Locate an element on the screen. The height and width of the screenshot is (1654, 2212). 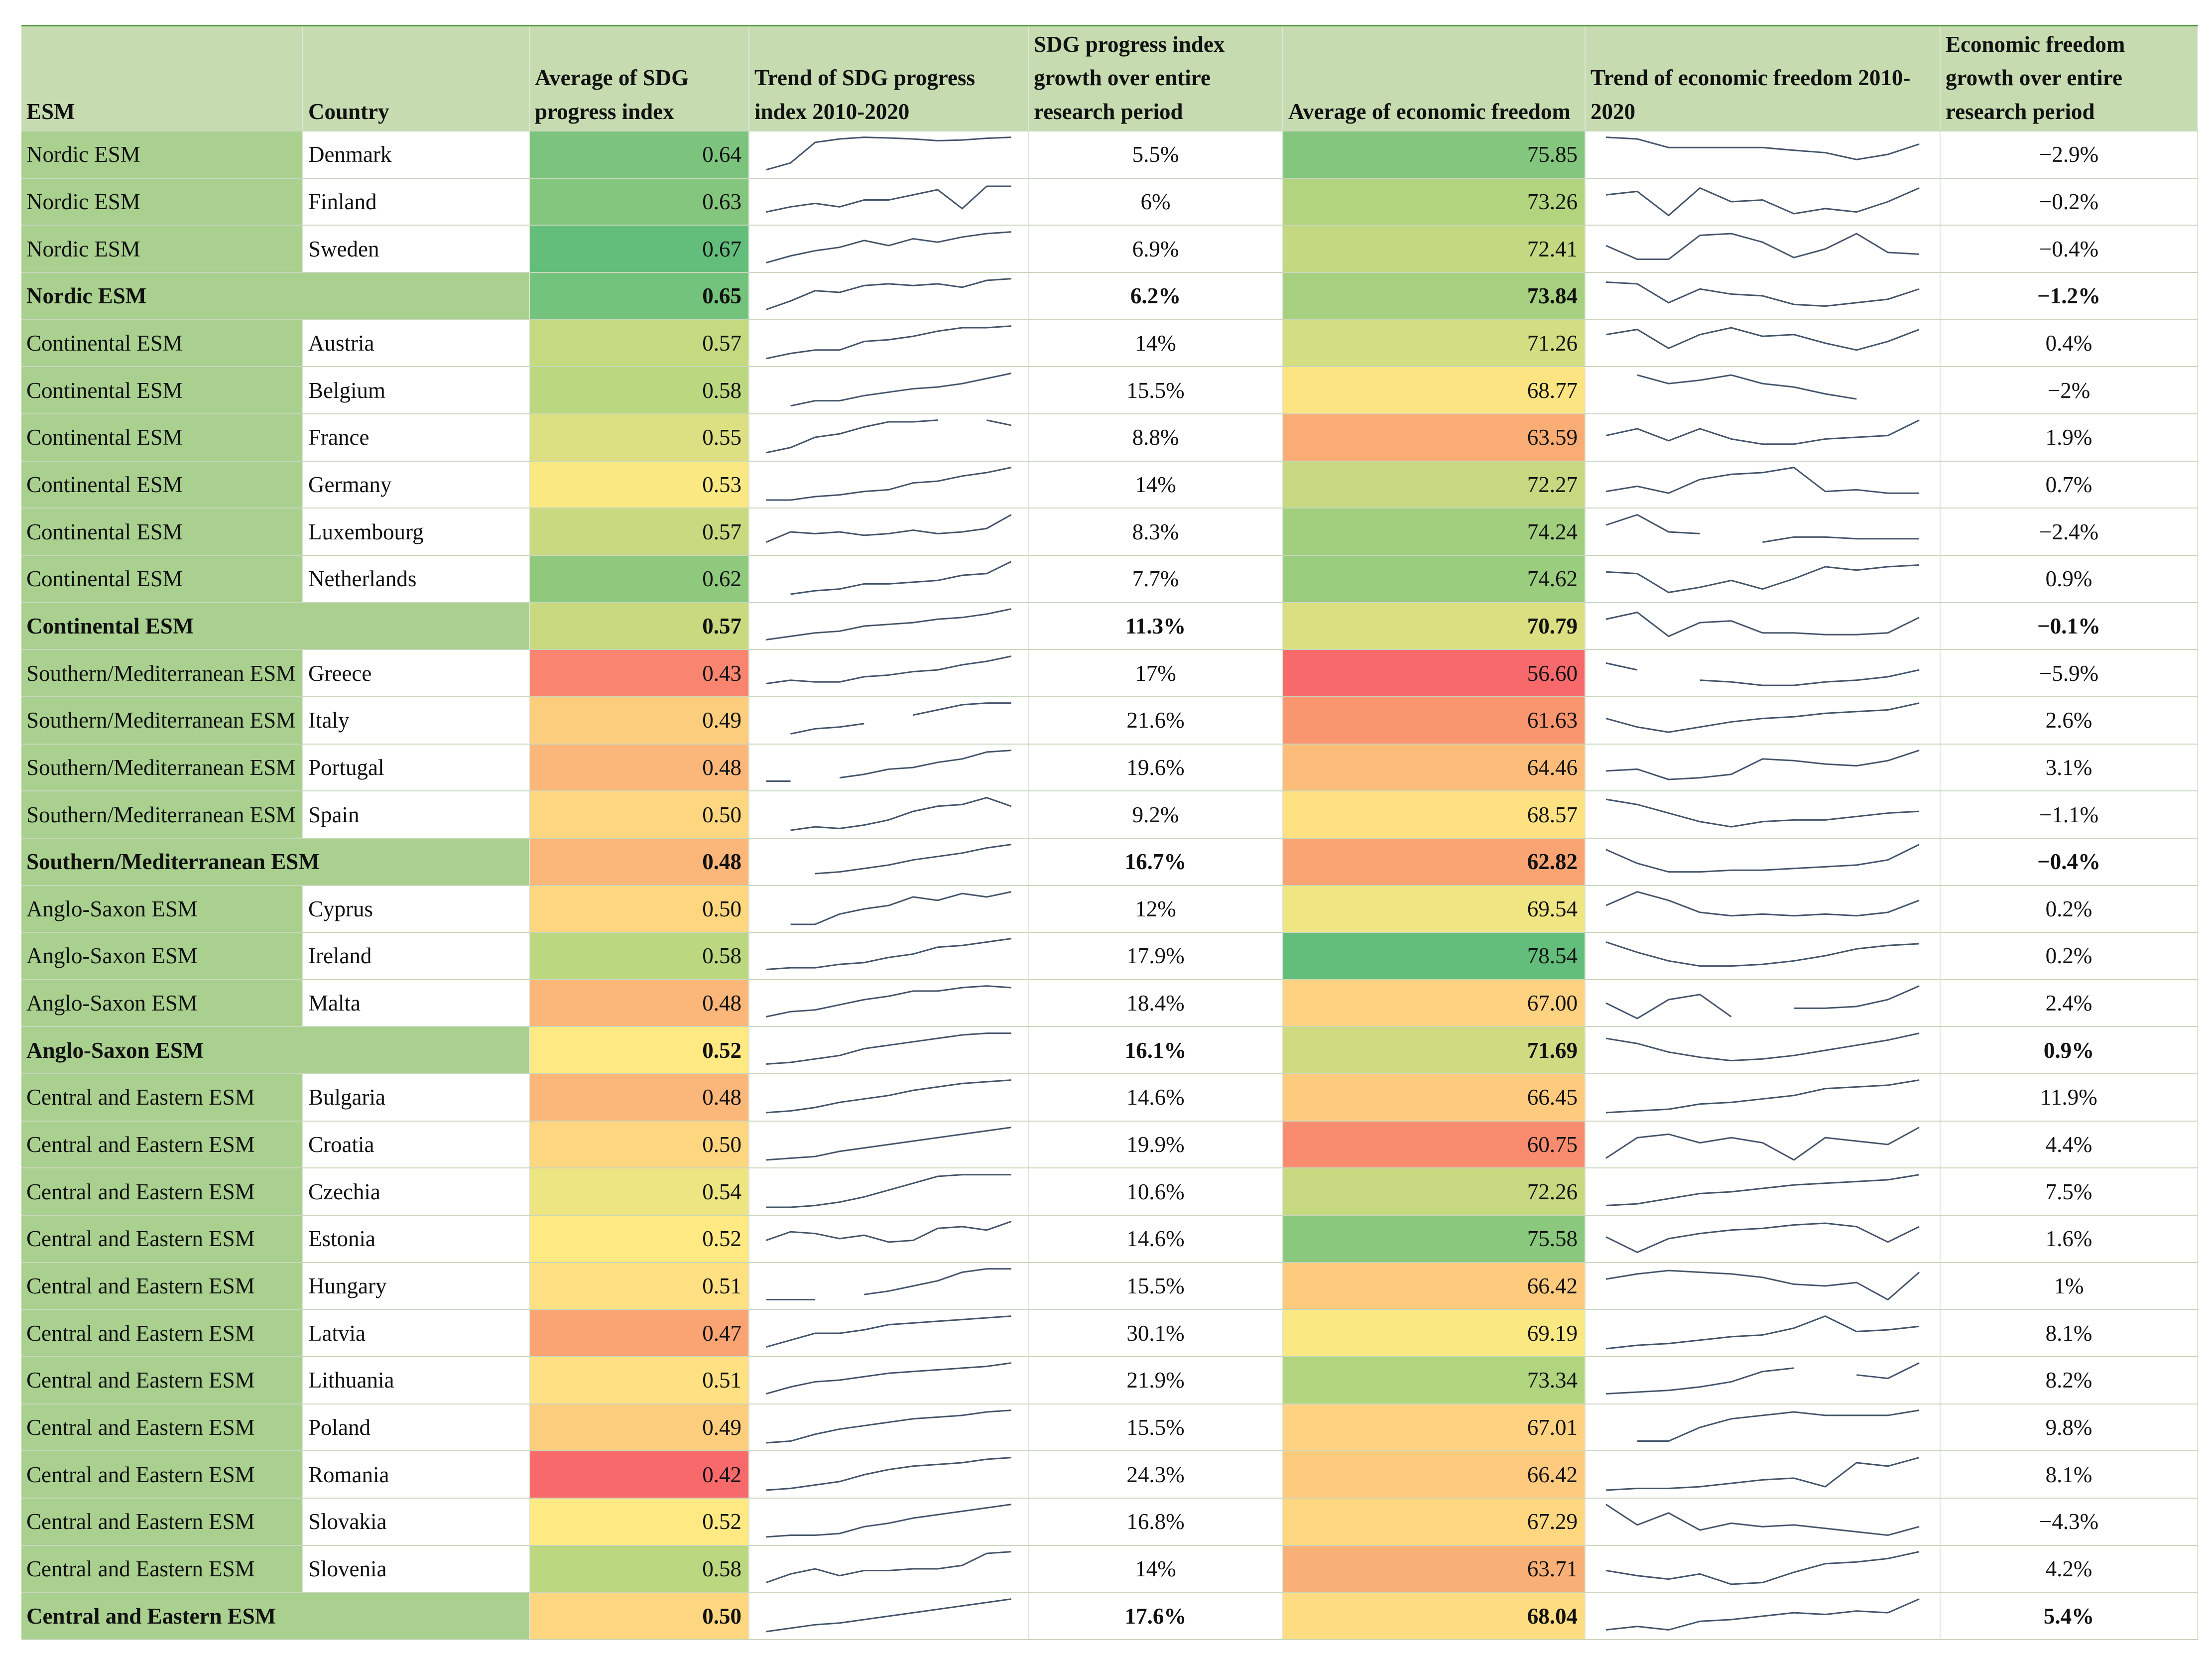
esm-cell: Nordic ESM is located at coordinates (162, 249).